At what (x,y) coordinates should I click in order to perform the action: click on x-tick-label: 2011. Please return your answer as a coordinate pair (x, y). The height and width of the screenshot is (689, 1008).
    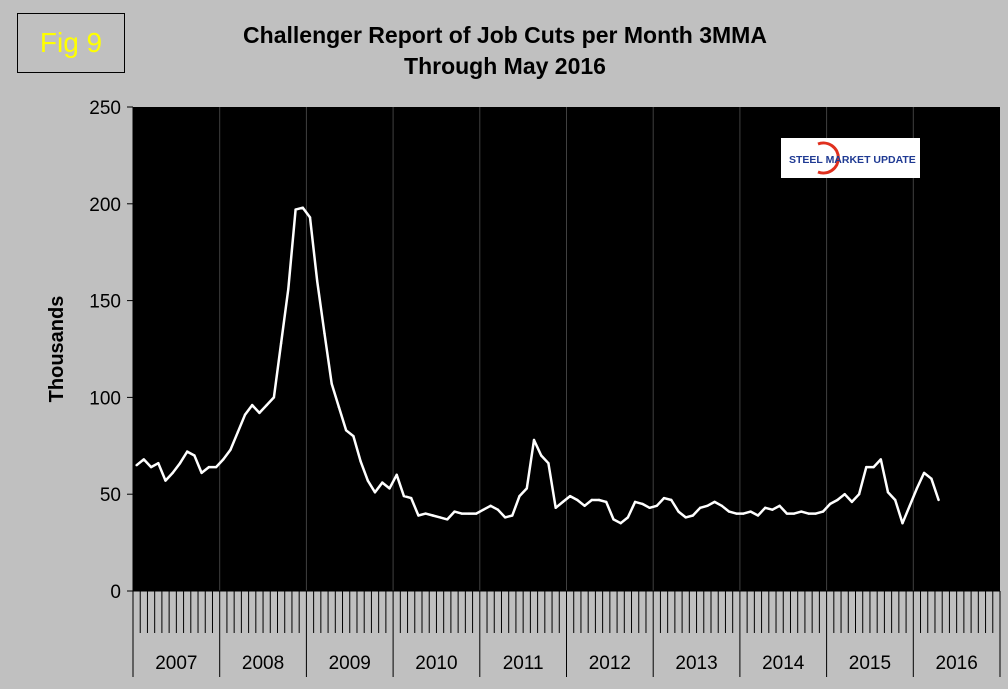
    Looking at the image, I should click on (523, 663).